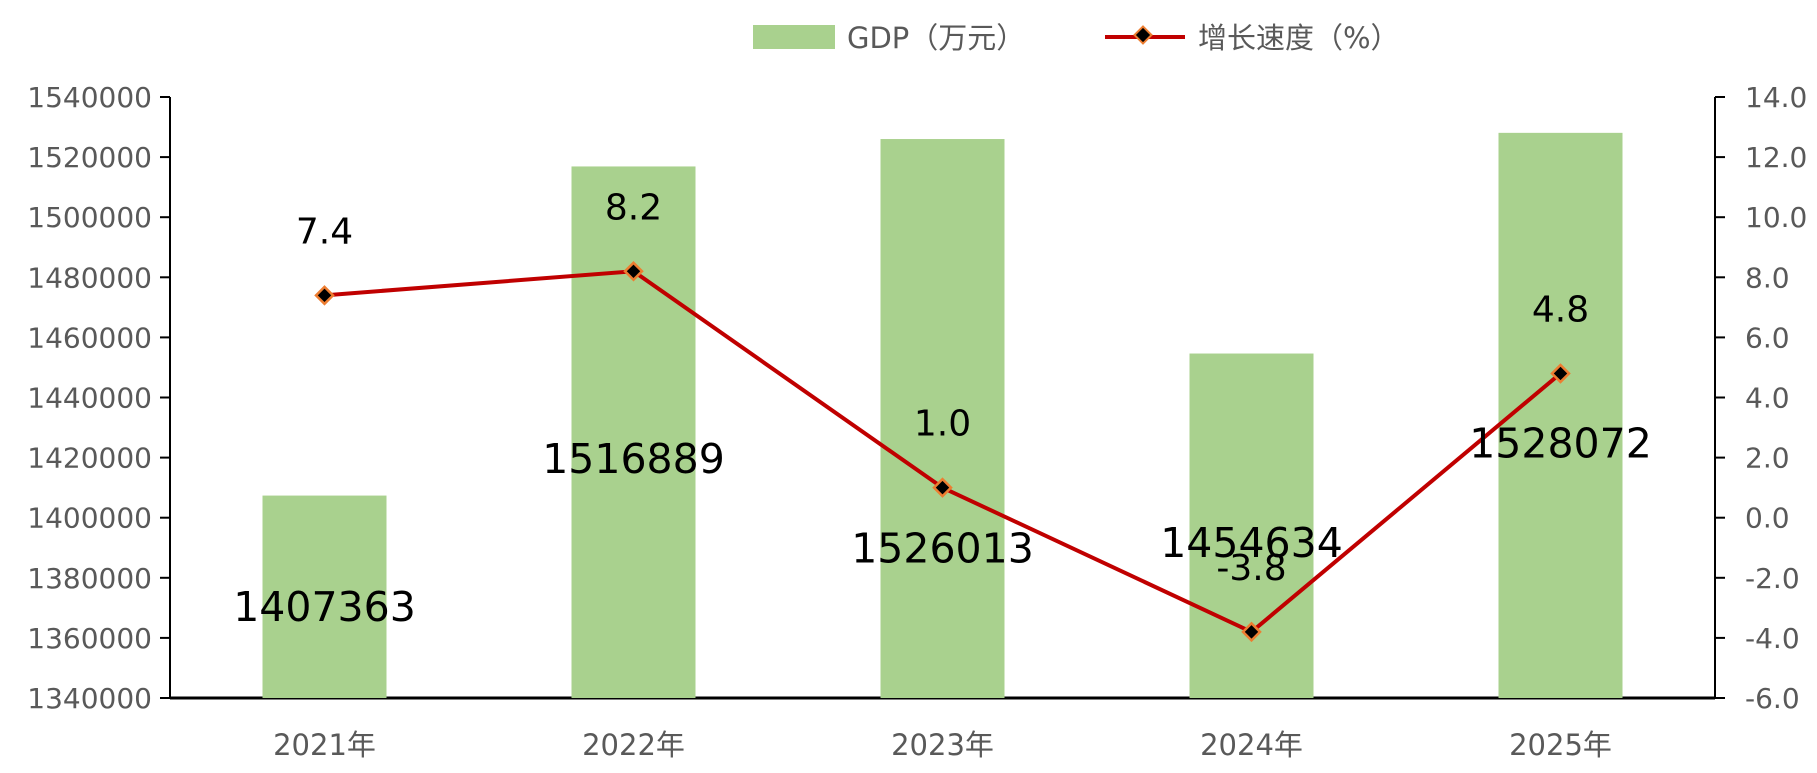 This screenshot has width=1817, height=773. I want to click on y-right-tick-label: 14.0, so click(1776, 97).